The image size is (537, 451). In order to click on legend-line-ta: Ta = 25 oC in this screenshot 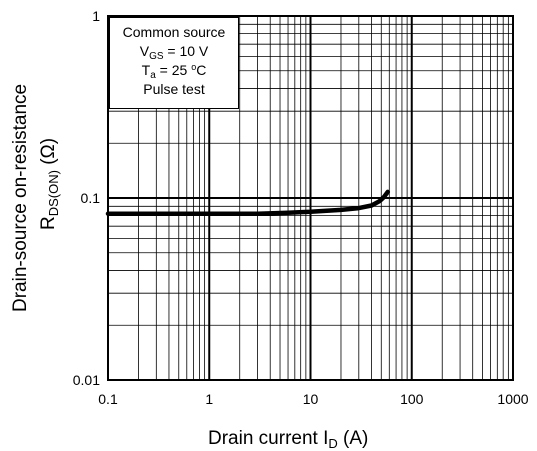, I will do `click(174, 71)`.